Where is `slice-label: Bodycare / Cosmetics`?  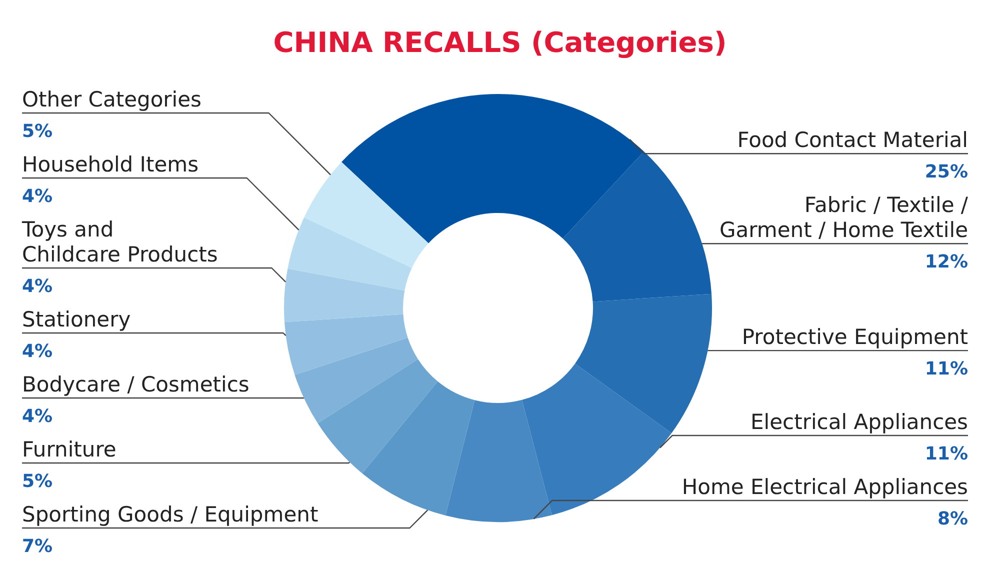
slice-label: Bodycare / Cosmetics is located at coordinates (136, 384).